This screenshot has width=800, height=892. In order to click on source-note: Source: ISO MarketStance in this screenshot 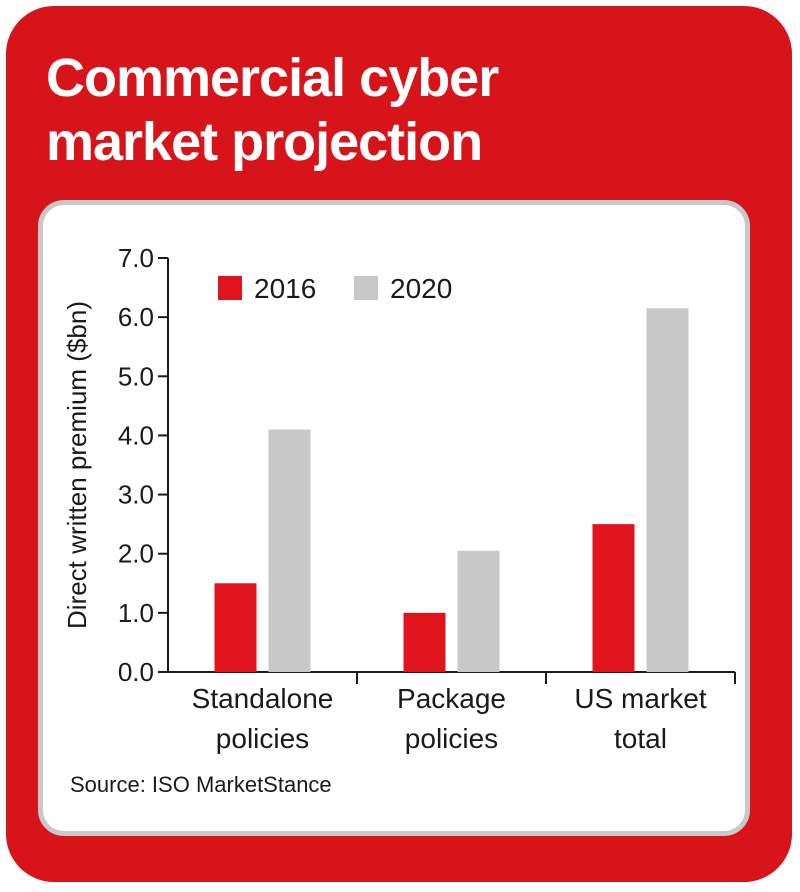, I will do `click(201, 784)`.